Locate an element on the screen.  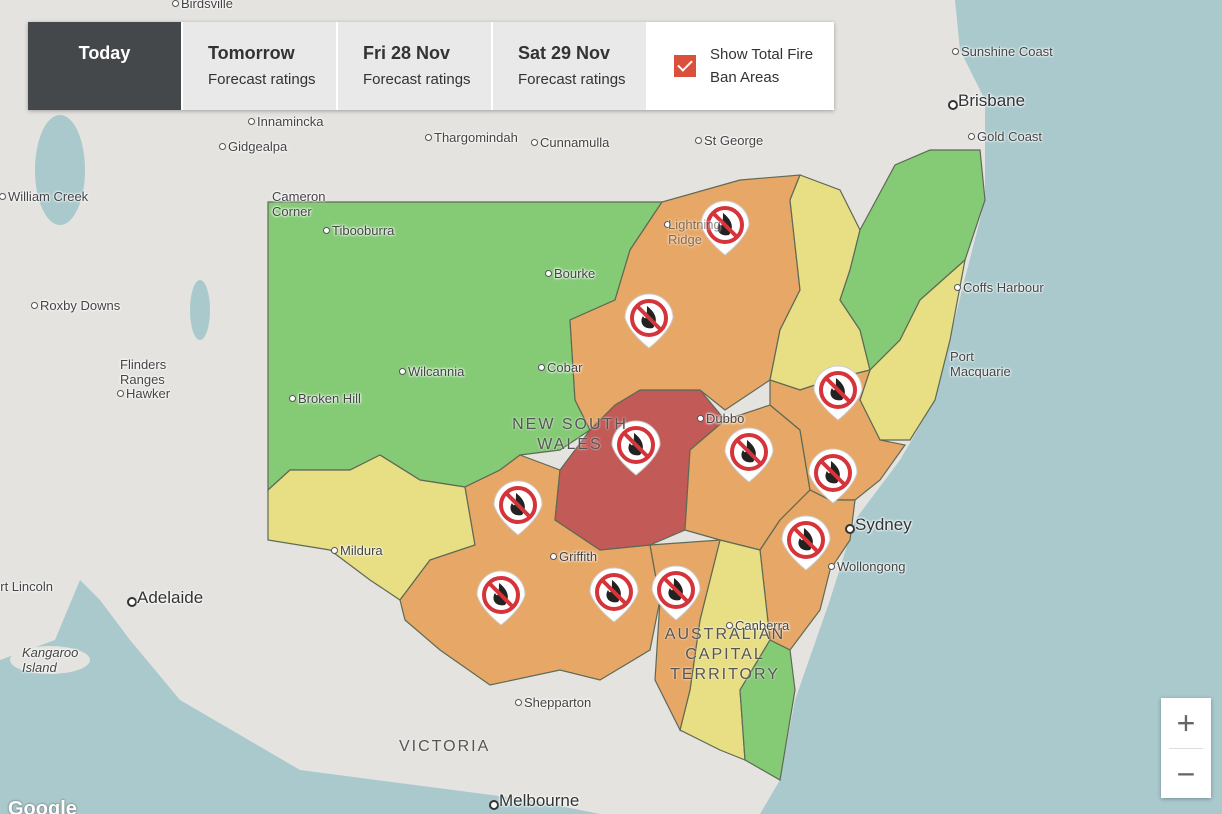
place-label: St George is located at coordinates (734, 140).